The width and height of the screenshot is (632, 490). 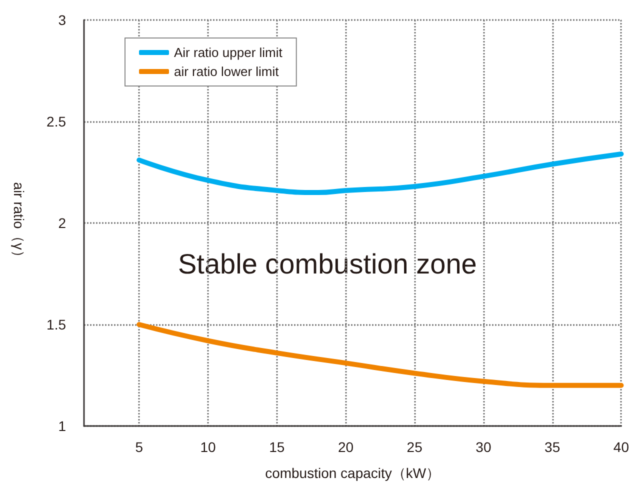 I want to click on annotation: Stable combustion zone, so click(x=327, y=264).